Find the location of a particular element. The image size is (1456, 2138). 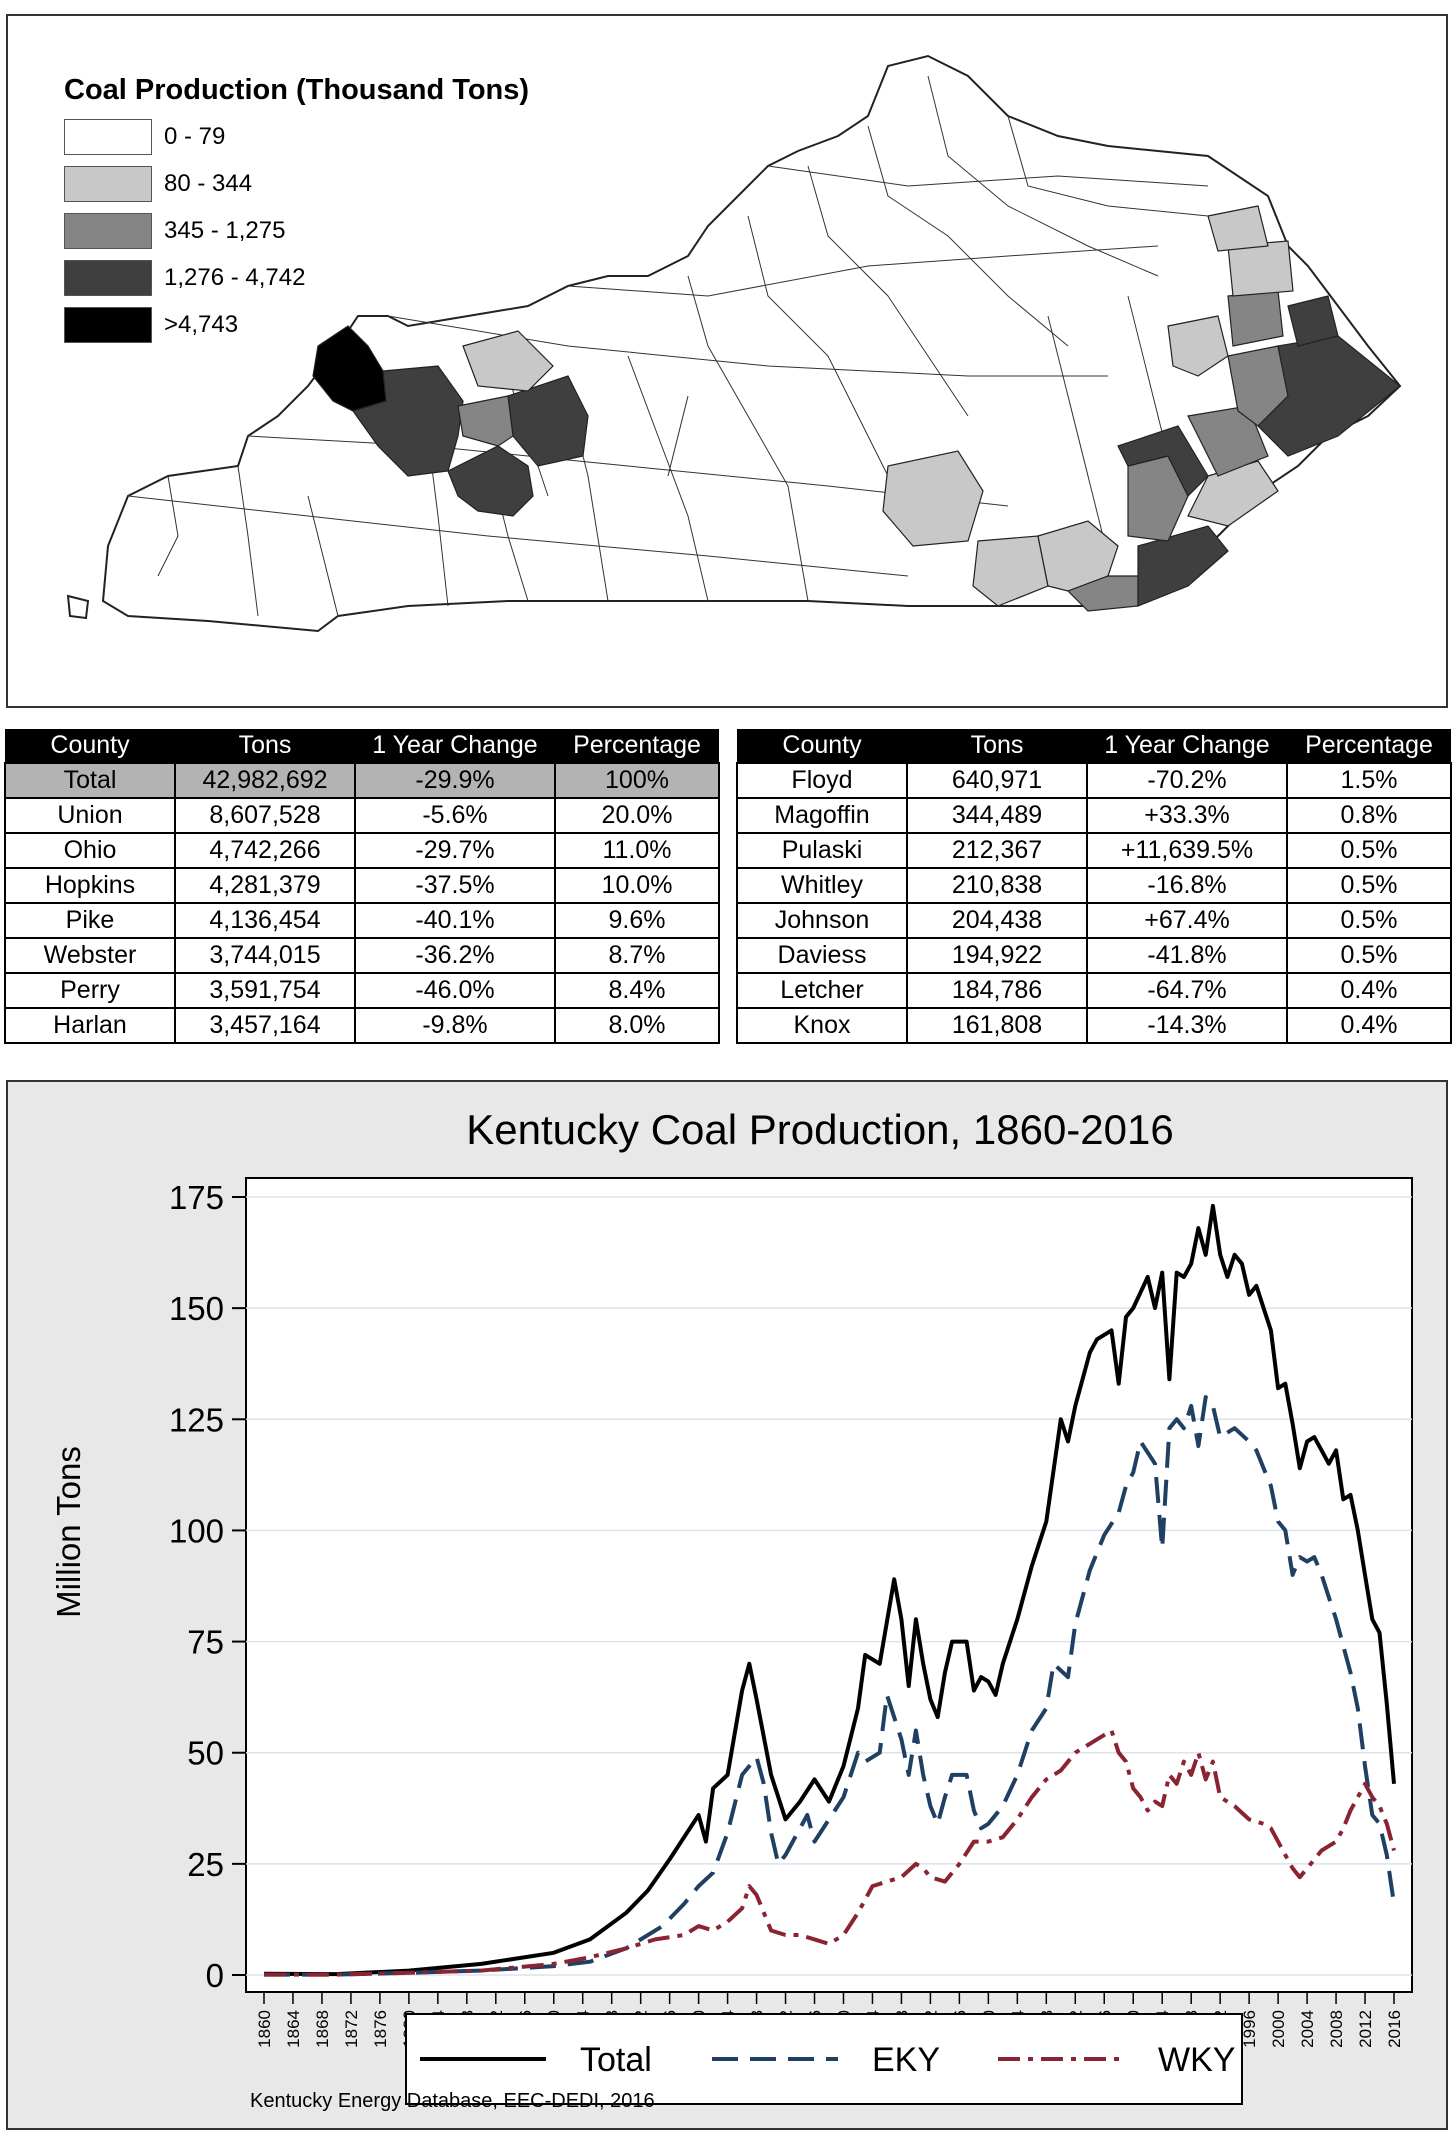

total-row: Total 42,982,692 -29.9% 100% is located at coordinates (362, 780).